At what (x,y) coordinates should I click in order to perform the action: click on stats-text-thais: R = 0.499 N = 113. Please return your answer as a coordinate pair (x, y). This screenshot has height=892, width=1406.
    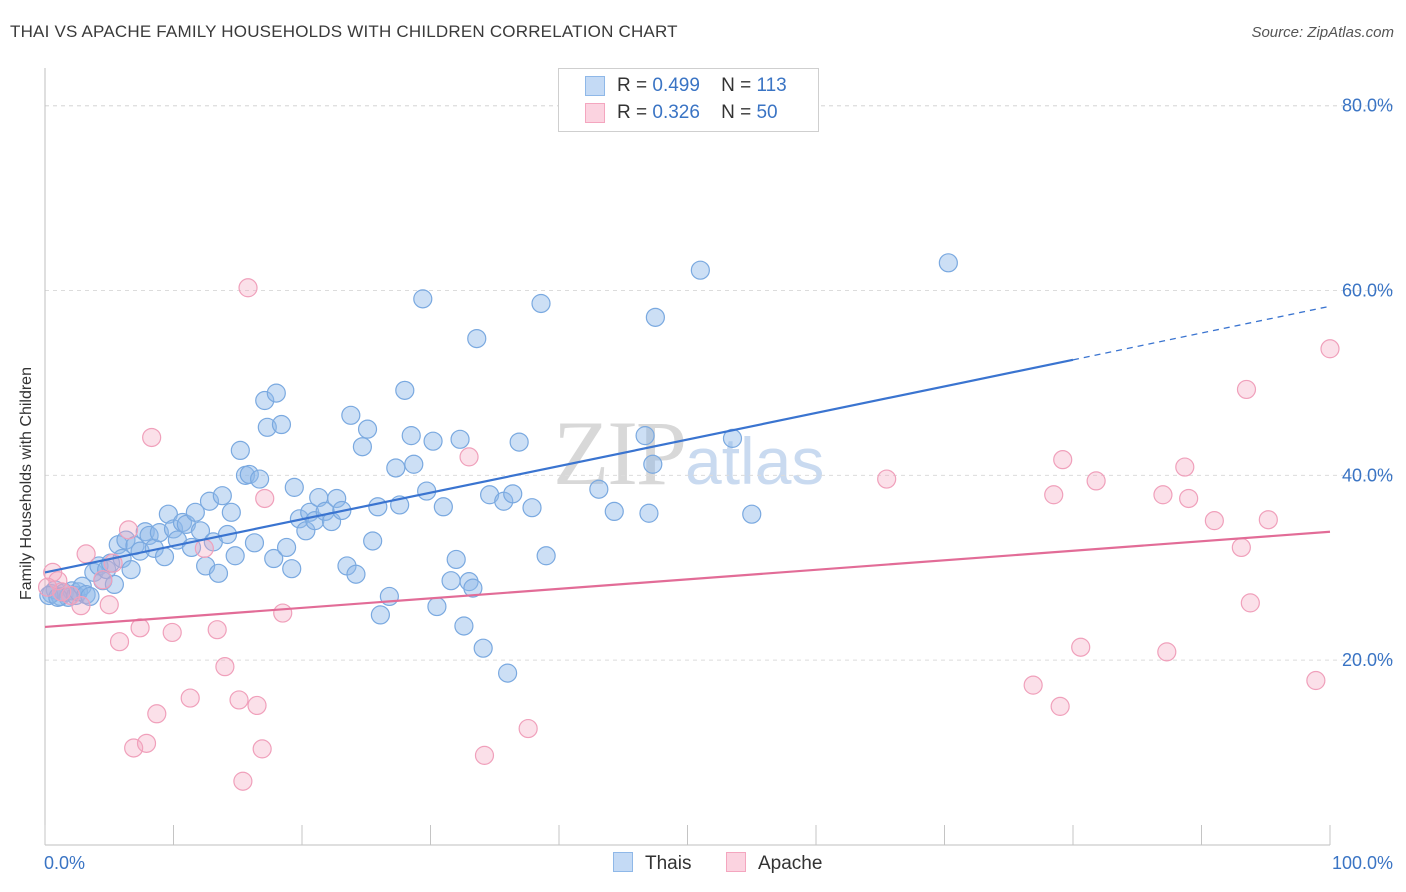
    Looking at the image, I should click on (702, 86).